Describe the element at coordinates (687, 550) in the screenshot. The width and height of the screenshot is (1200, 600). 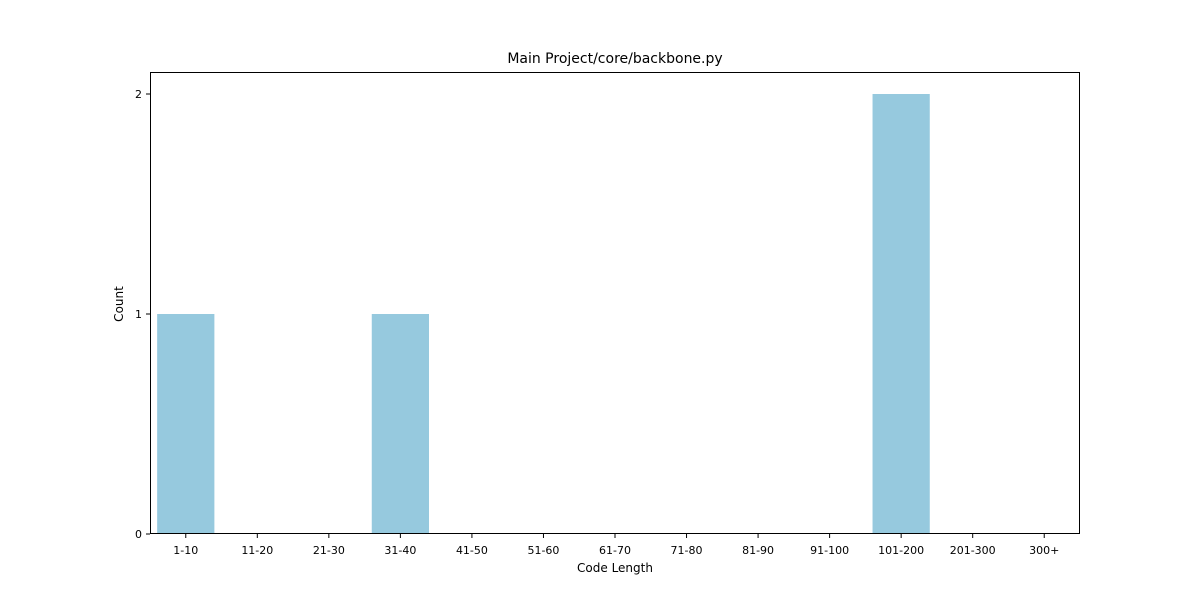
I see `x-tick-label: 71-80` at that location.